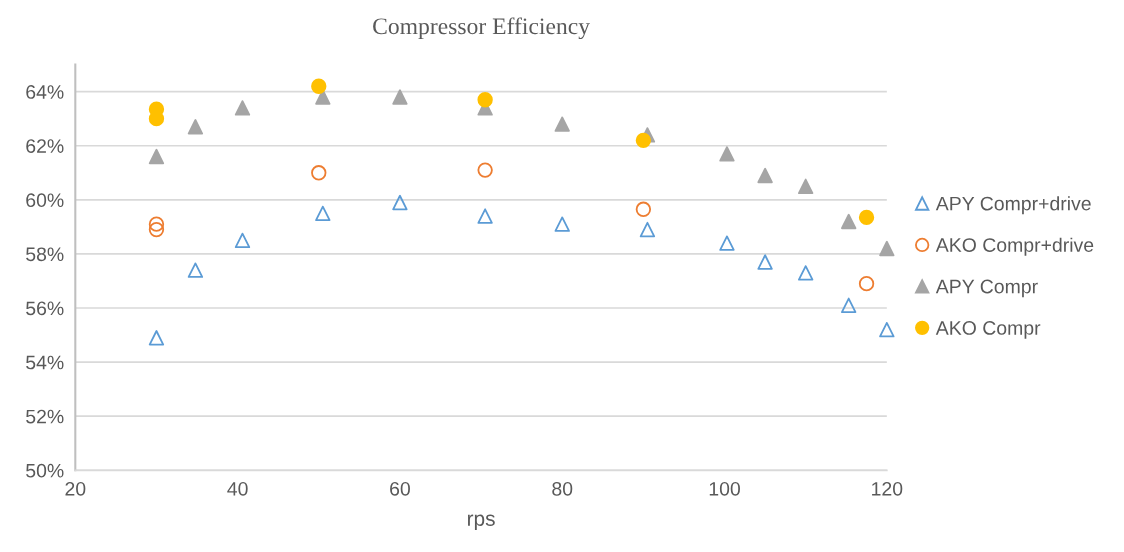  I want to click on legend-label: APY Compr+drive, so click(1013, 205).